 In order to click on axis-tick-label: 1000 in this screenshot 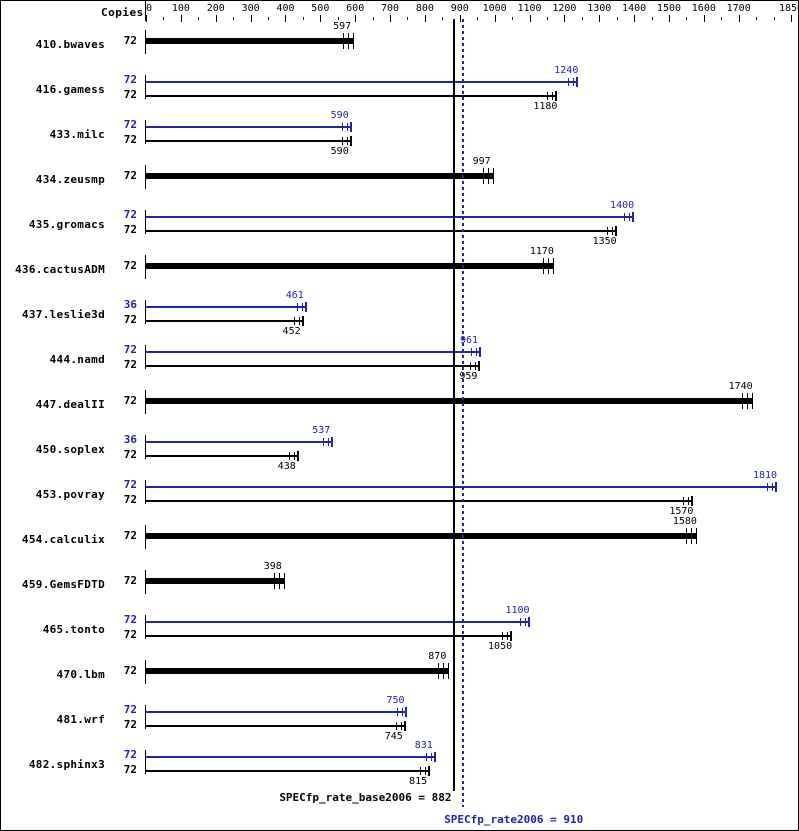, I will do `click(494, 8)`.